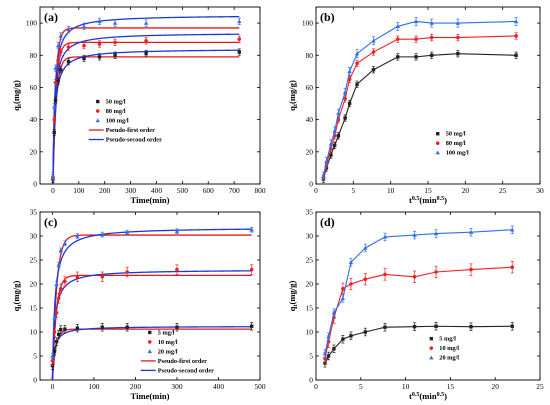  Describe the element at coordinates (310, 55) in the screenshot. I see `y-tick-label: 80` at that location.